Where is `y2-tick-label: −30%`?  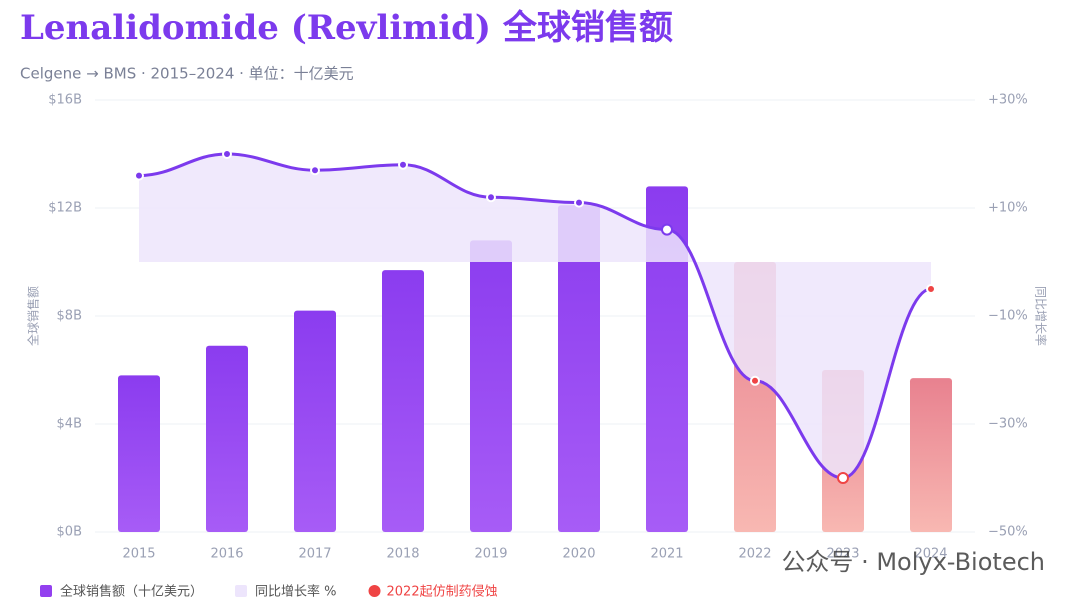
y2-tick-label: −30% is located at coordinates (1008, 424).